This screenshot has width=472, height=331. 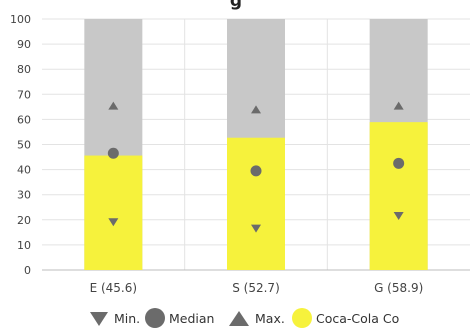 What do you see at coordinates (127, 318) in the screenshot?
I see `legend-min-label: Min.` at bounding box center [127, 318].